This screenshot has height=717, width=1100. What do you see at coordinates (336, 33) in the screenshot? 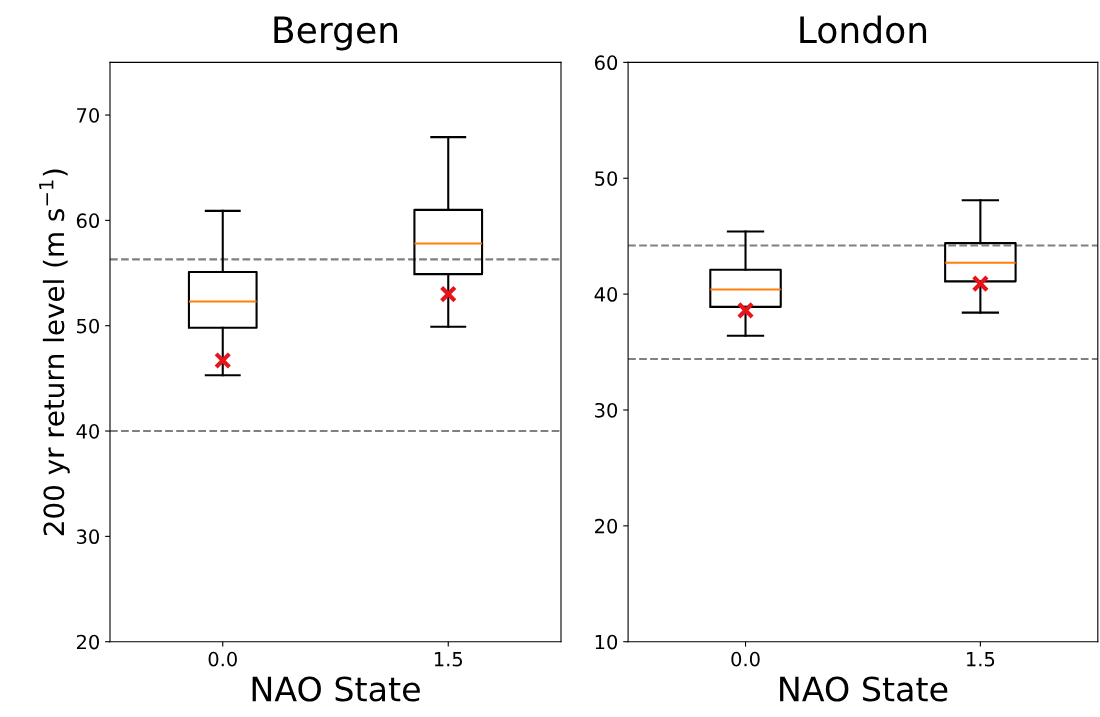
I see `chart-title: Bergen` at bounding box center [336, 33].